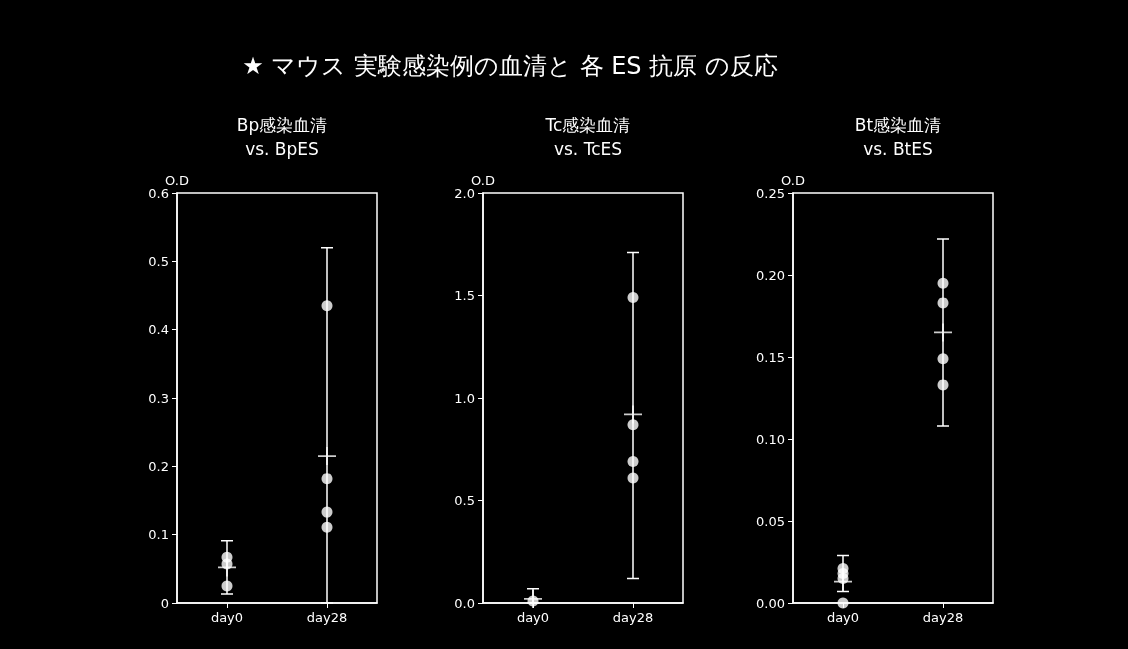 Image resolution: width=1128 pixels, height=649 pixels. I want to click on y-tick-label: 0.4, so click(158, 330).